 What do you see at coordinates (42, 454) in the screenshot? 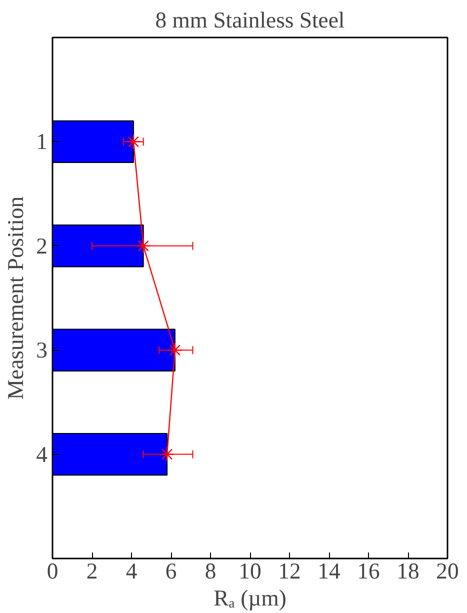
I see `y-tick-label: 4` at bounding box center [42, 454].